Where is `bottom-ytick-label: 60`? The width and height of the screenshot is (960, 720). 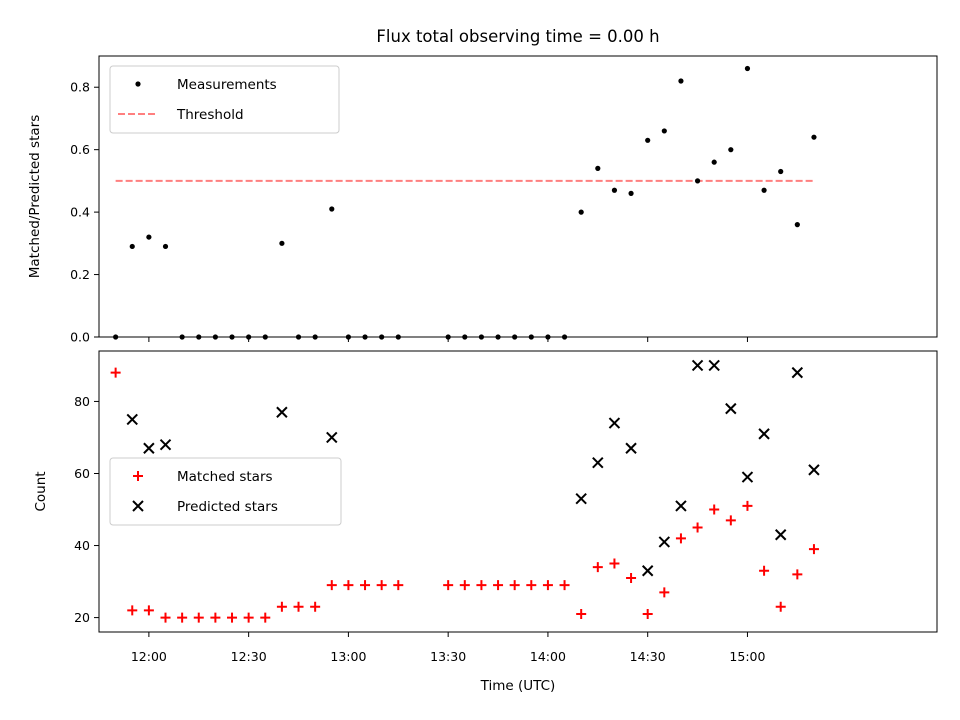 bottom-ytick-label: 60 is located at coordinates (82, 473).